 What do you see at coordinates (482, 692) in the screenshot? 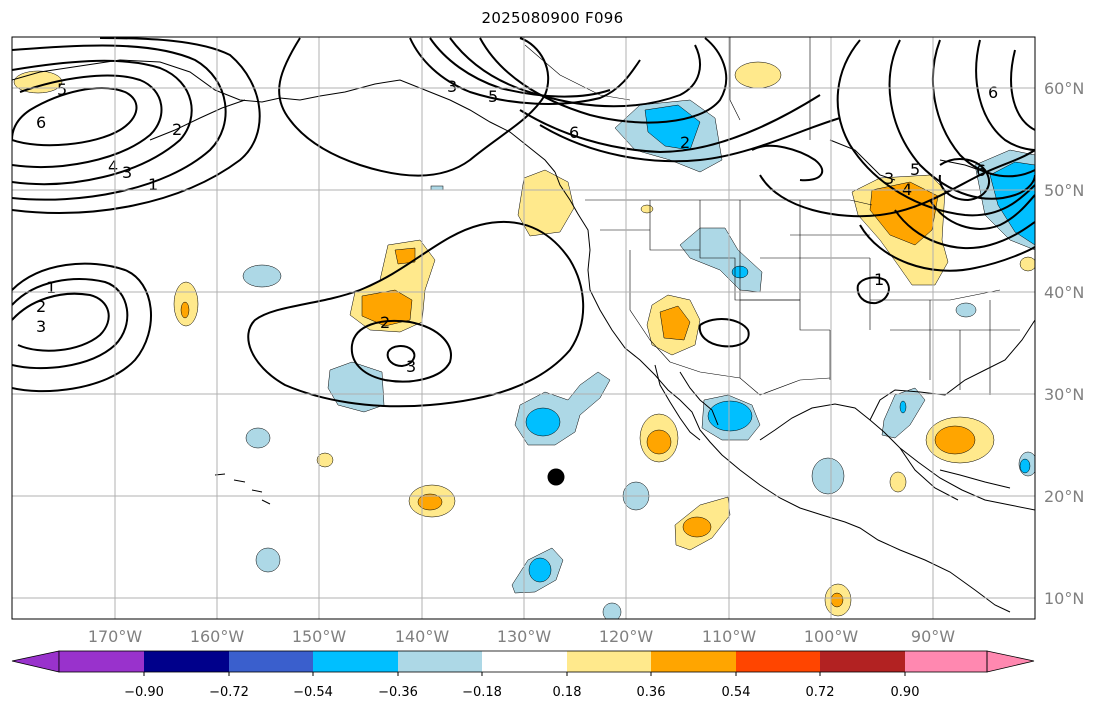
I see `colorbar-tick-label: −0.18` at bounding box center [482, 692].